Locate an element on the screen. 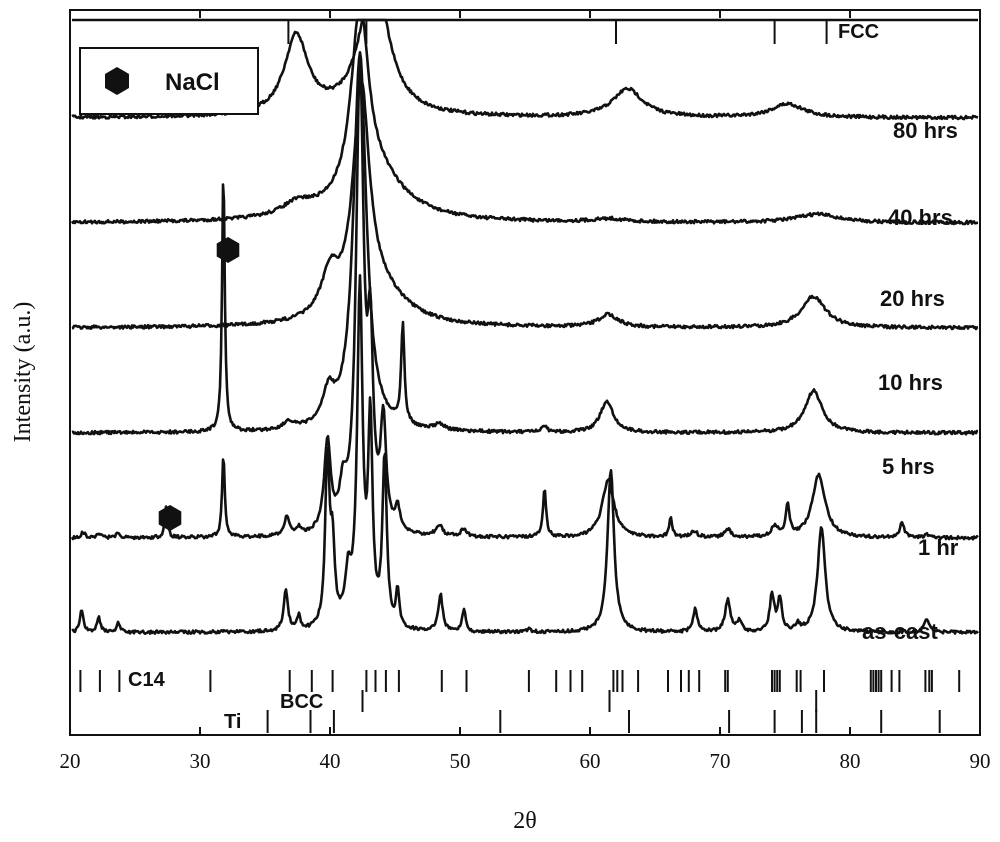 The height and width of the screenshot is (842, 1000). series-label-10-hrs: 10 hrs is located at coordinates (910, 382).